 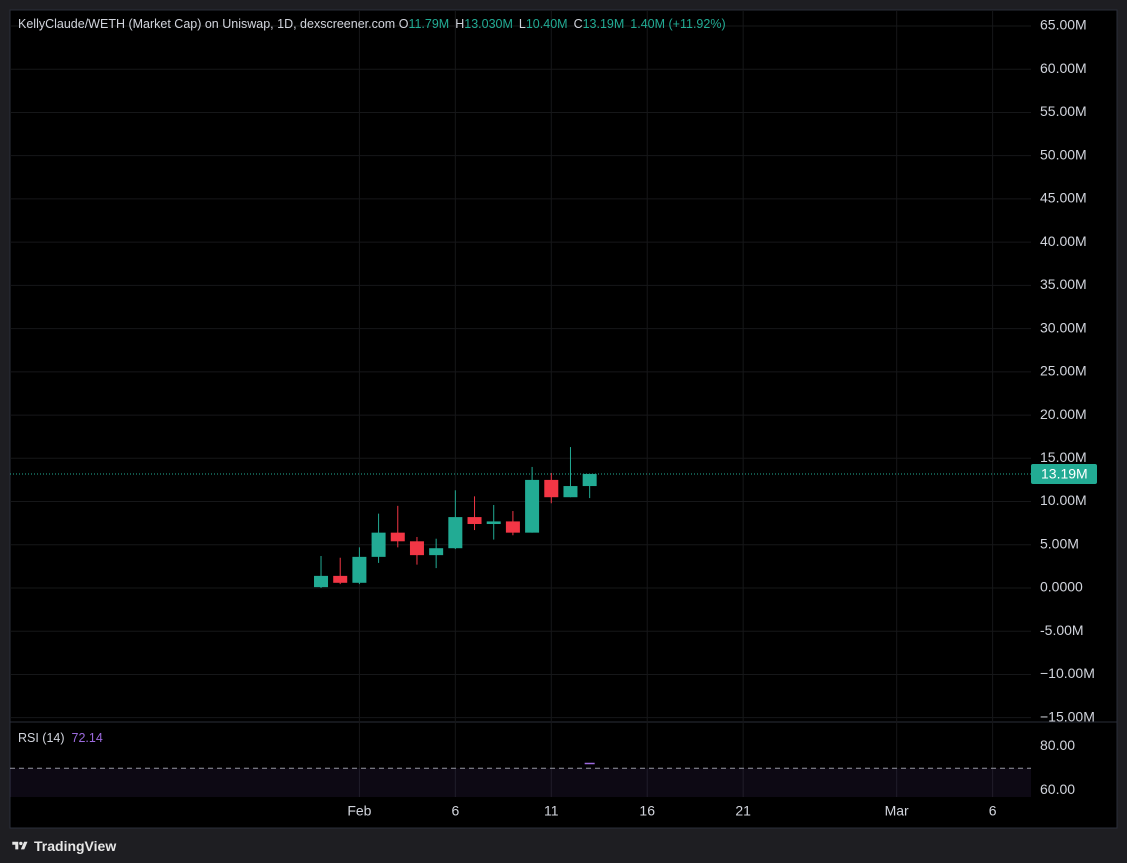 I want to click on y-tick-label: −10.00M, so click(x=1067, y=673).